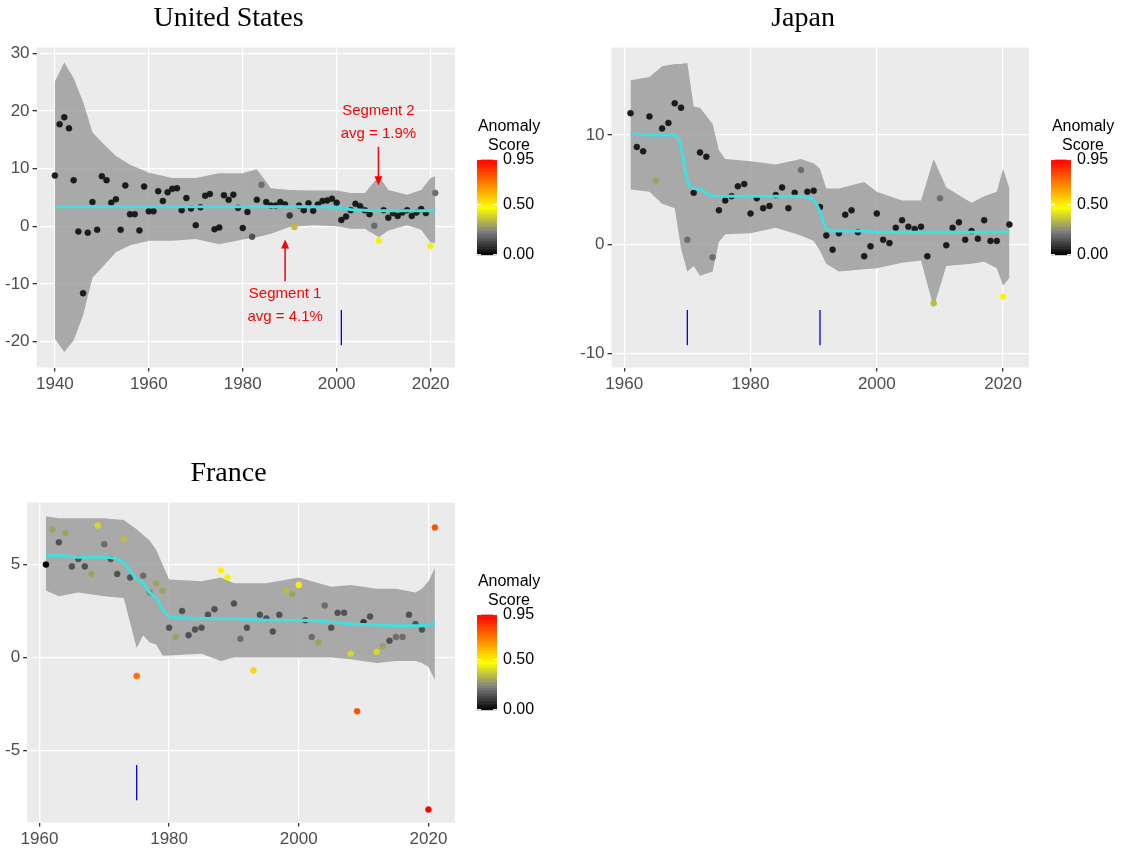 This screenshot has height=857, width=1134. Describe the element at coordinates (12, 749) in the screenshot. I see `y-tick-label: -5` at that location.